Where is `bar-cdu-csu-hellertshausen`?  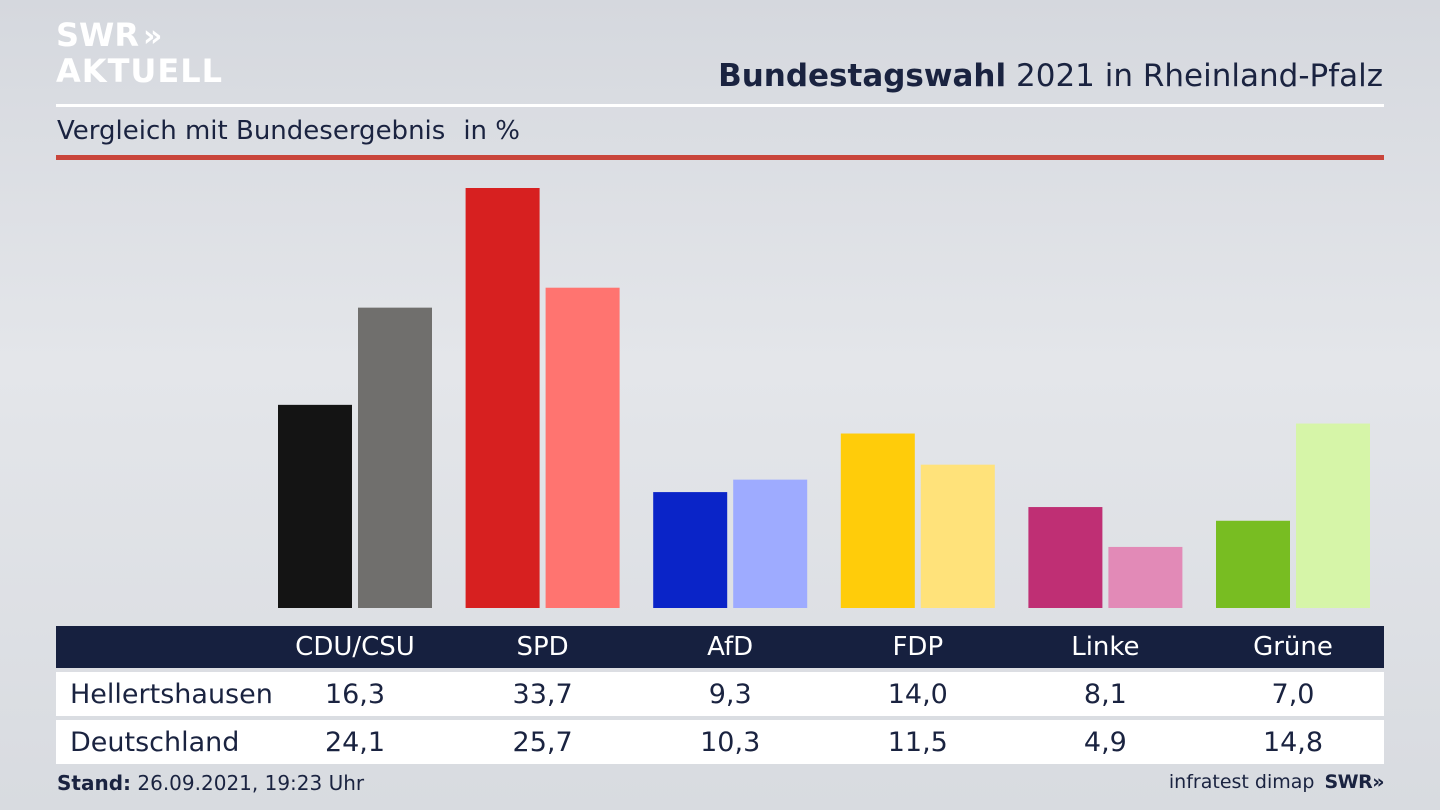 bar-cdu-csu-hellertshausen is located at coordinates (315, 506).